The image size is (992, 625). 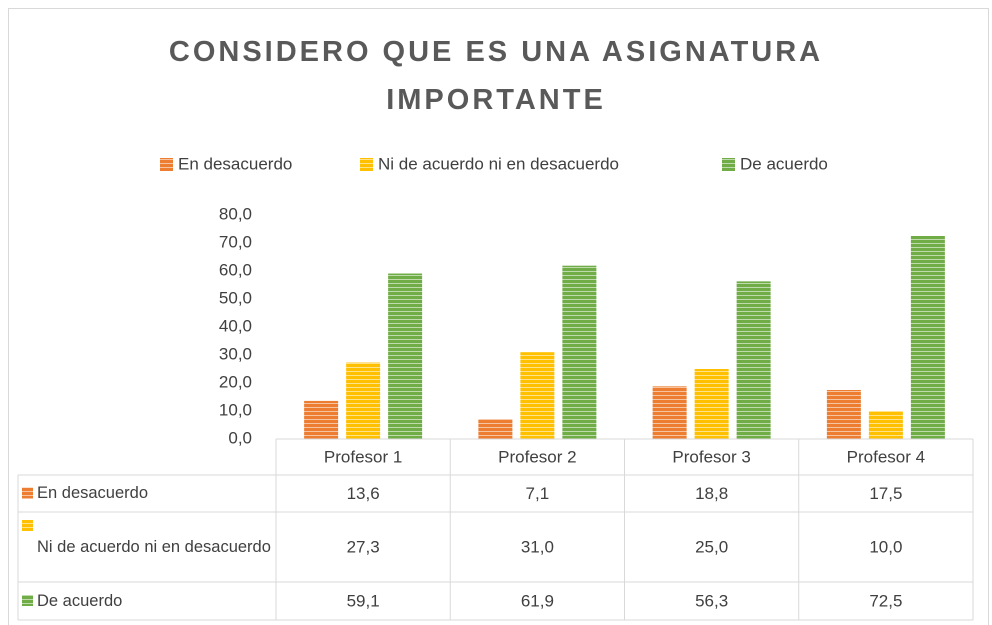 I want to click on table-value: 31,0, so click(x=537, y=546).